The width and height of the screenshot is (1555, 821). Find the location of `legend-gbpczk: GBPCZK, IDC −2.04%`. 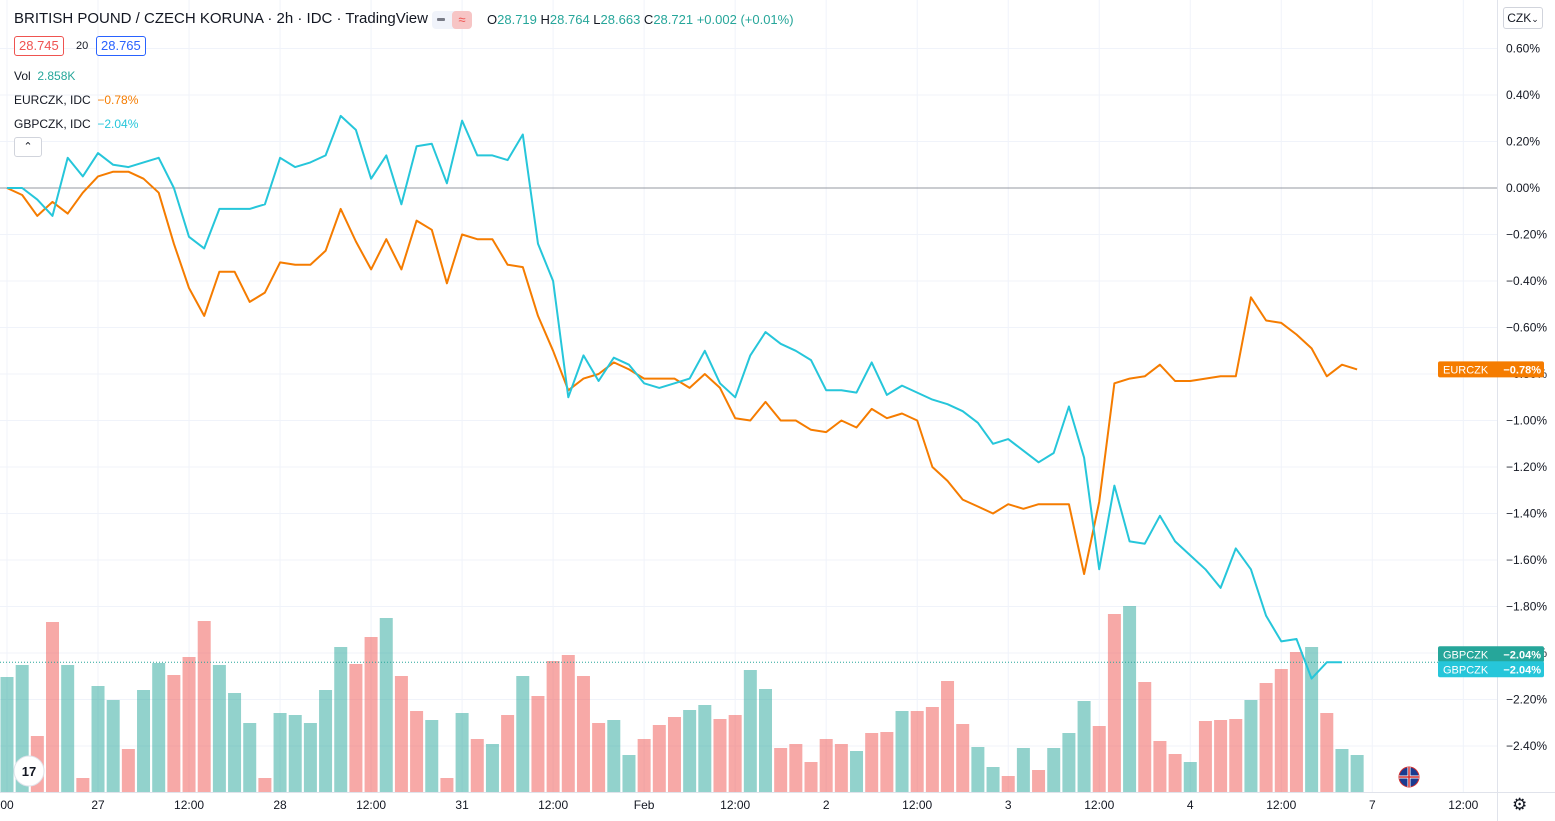

legend-gbpczk: GBPCZK, IDC −2.04% is located at coordinates (76, 124).